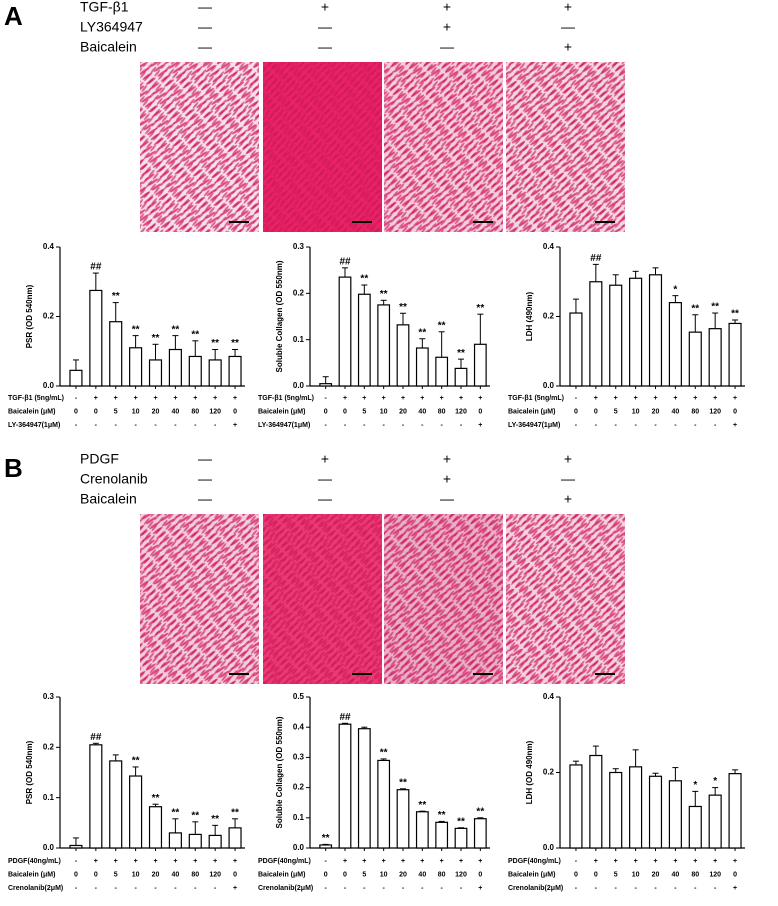 The width and height of the screenshot is (778, 906). I want to click on y-axis-label: PSR (OD 540nm), so click(29, 772).